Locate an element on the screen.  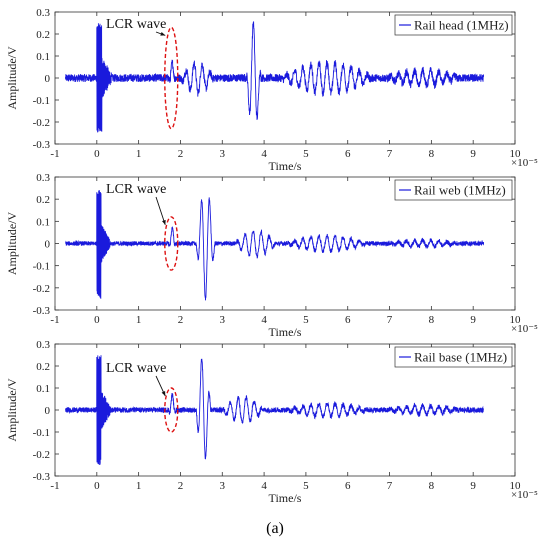
legend-label: Rail web (1MHz) is located at coordinates (460, 190).